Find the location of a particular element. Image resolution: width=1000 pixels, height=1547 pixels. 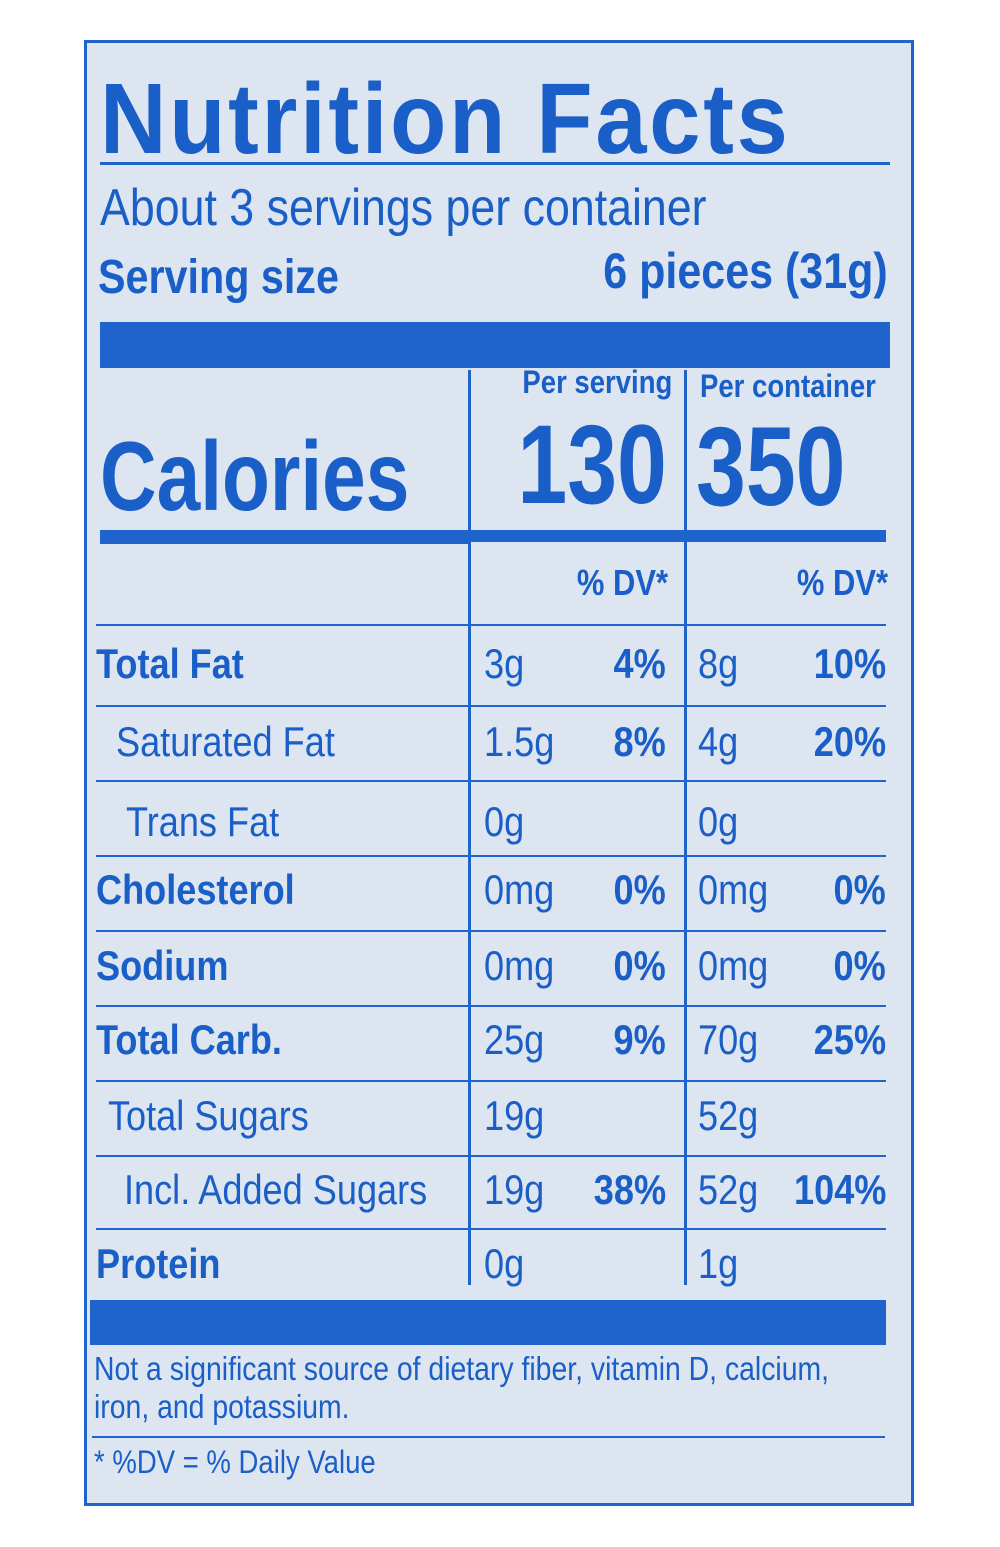

calories-serving-text: 130 is located at coordinates (592, 464).